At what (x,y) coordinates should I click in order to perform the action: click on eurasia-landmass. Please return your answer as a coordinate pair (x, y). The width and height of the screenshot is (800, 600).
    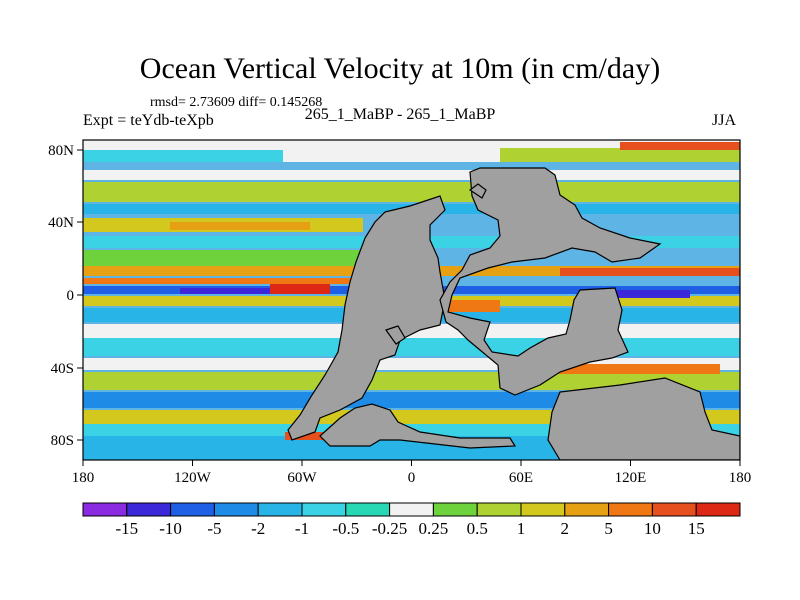
    Looking at the image, I should click on (550, 281).